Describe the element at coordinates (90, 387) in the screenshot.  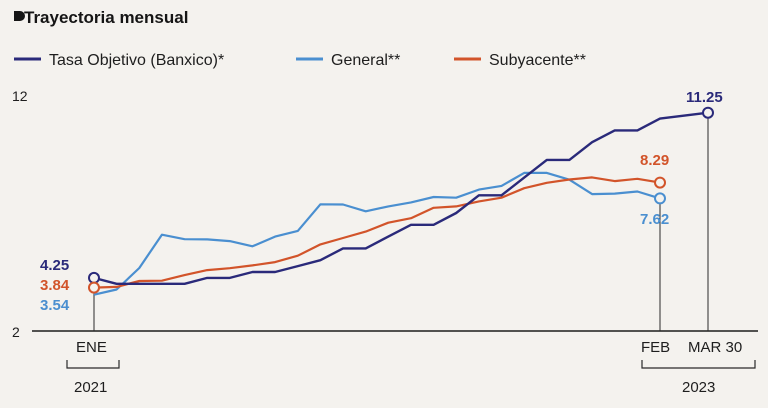
I see `year-label-2021: 2021` at that location.